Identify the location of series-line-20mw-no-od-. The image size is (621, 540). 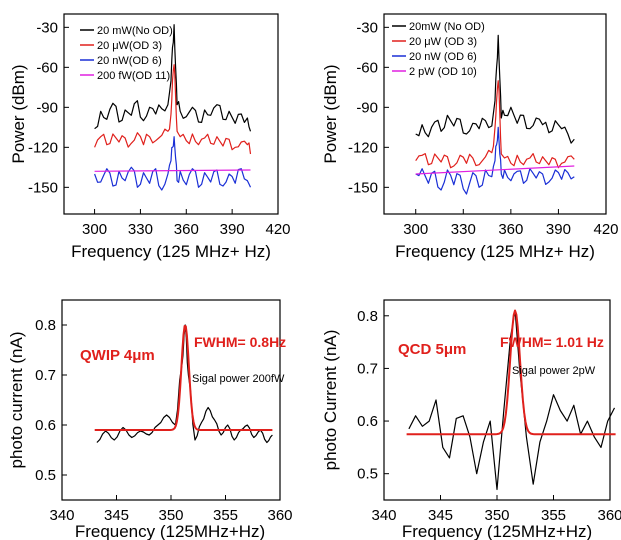
(495, 89).